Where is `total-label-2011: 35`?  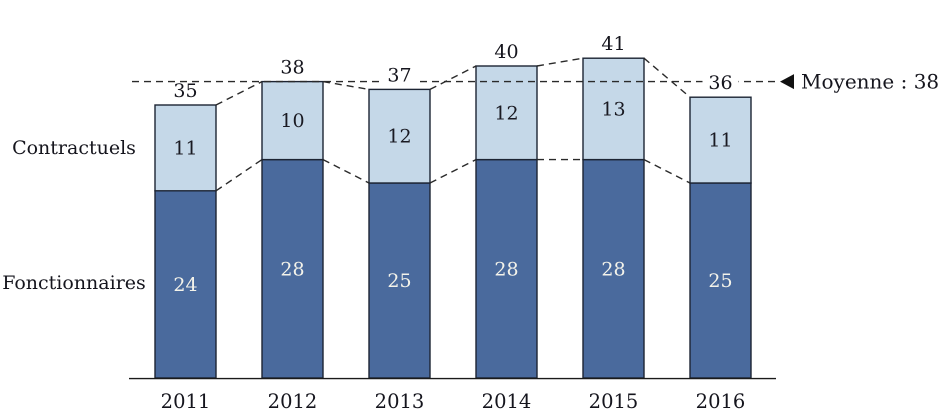
total-label-2011: 35 is located at coordinates (185, 91).